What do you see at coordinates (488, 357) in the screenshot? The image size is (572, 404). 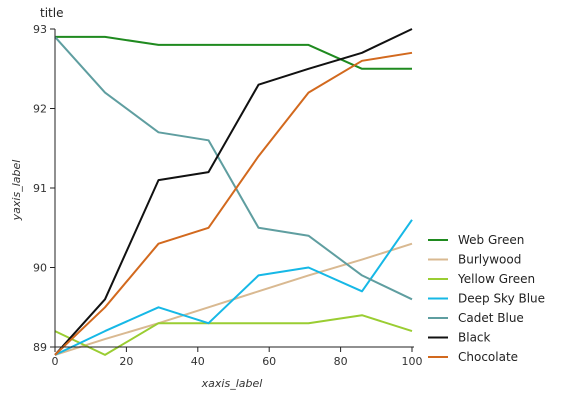 I see `legend-label: Chocolate` at bounding box center [488, 357].